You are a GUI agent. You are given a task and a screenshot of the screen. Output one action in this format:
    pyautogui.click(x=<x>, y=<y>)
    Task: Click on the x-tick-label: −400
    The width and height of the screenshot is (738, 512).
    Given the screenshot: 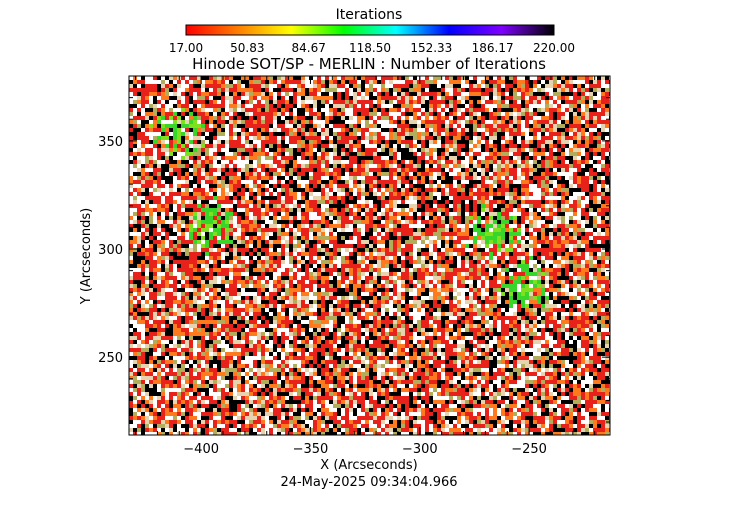 What is the action you would take?
    pyautogui.click(x=201, y=449)
    